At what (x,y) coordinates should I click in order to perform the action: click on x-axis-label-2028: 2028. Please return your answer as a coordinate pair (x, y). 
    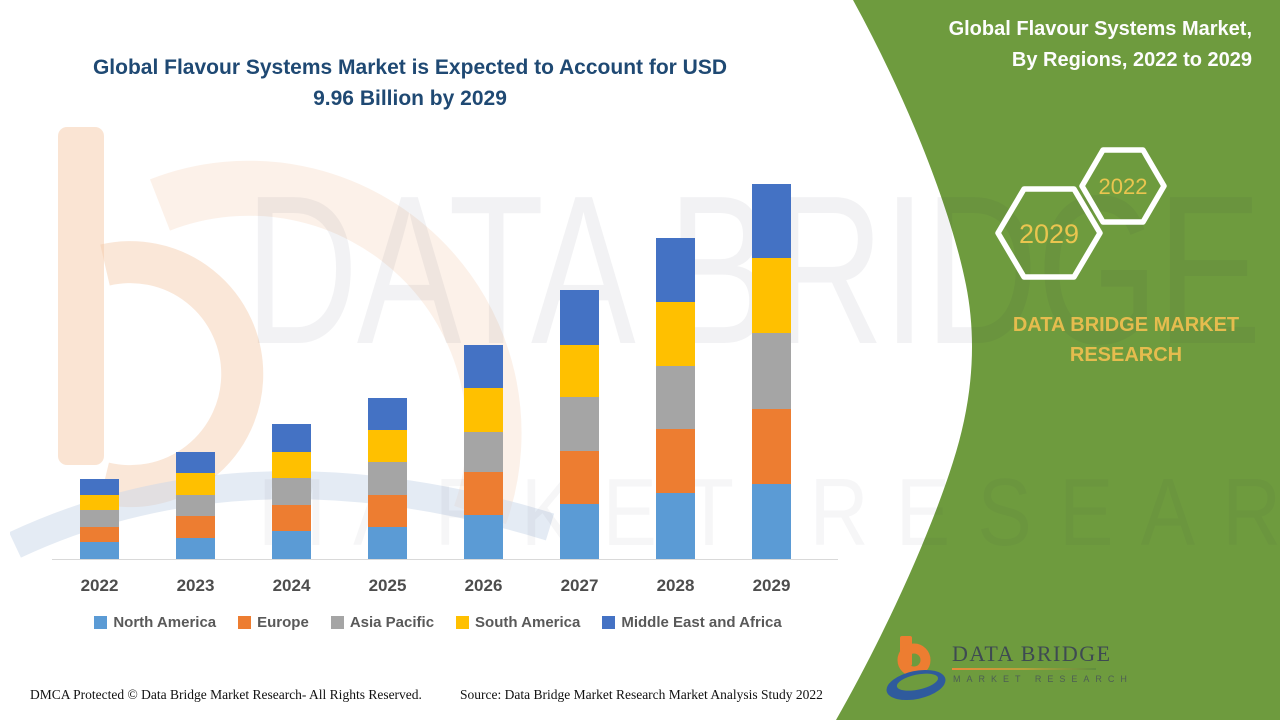
    Looking at the image, I should click on (675, 585).